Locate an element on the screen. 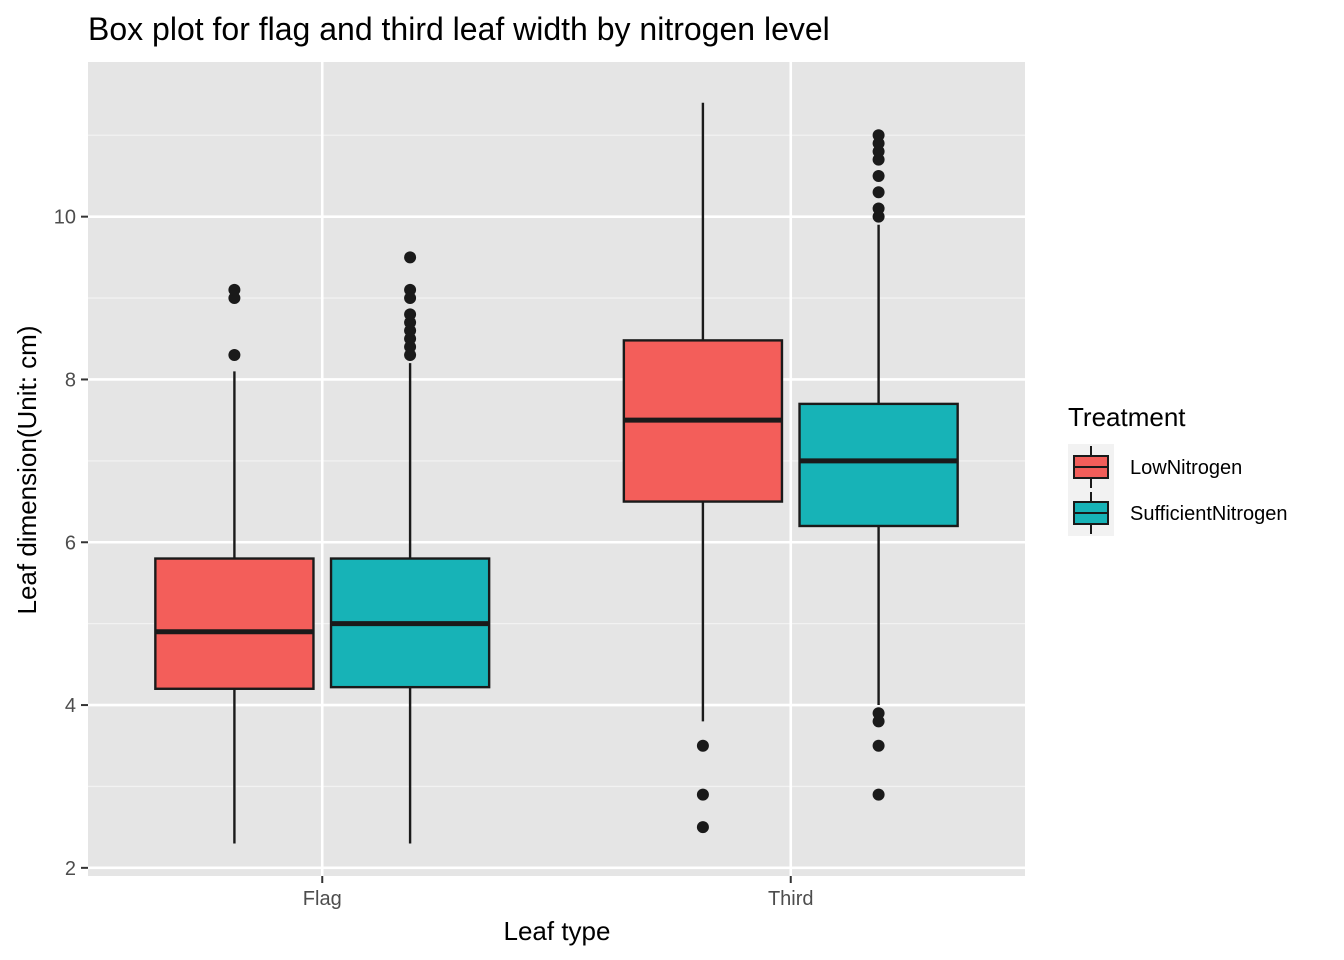 The image size is (1344, 960). y-axis: 2 4 6 8 10 is located at coordinates (71, 543).